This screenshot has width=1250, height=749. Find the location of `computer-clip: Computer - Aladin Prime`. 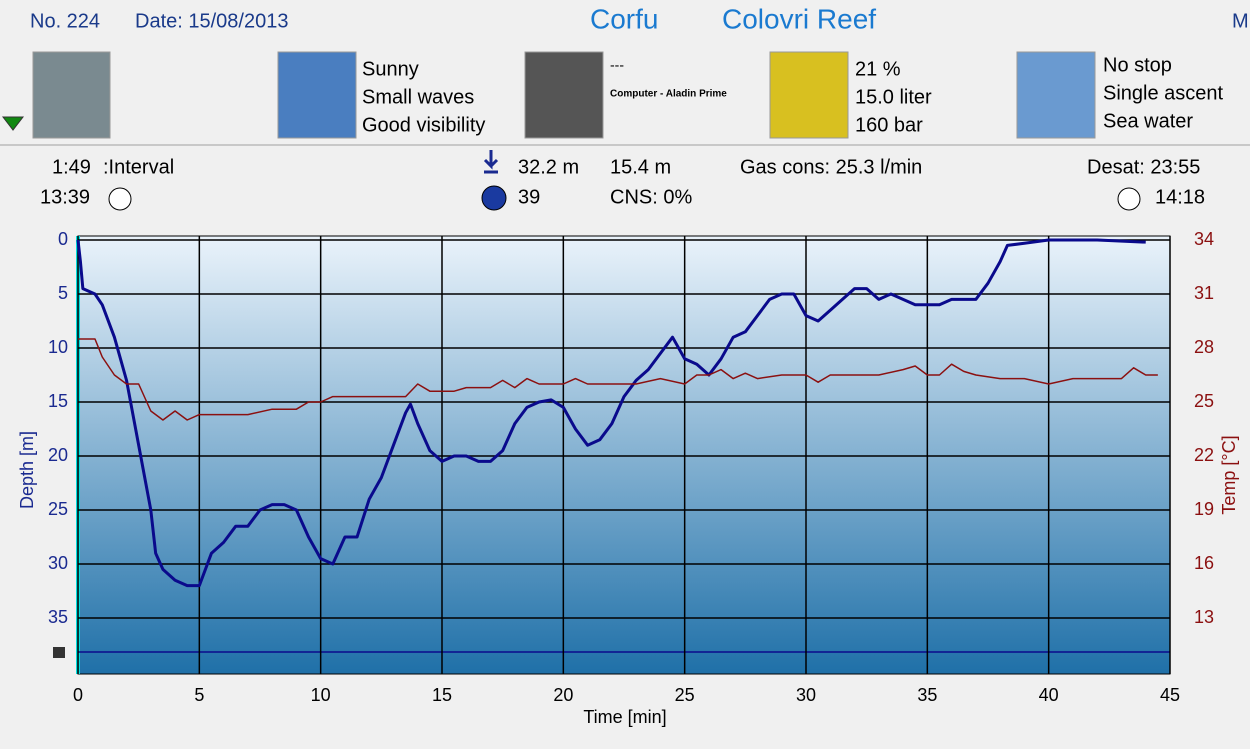

computer-clip: Computer - Aladin Prime is located at coordinates (668, 94).